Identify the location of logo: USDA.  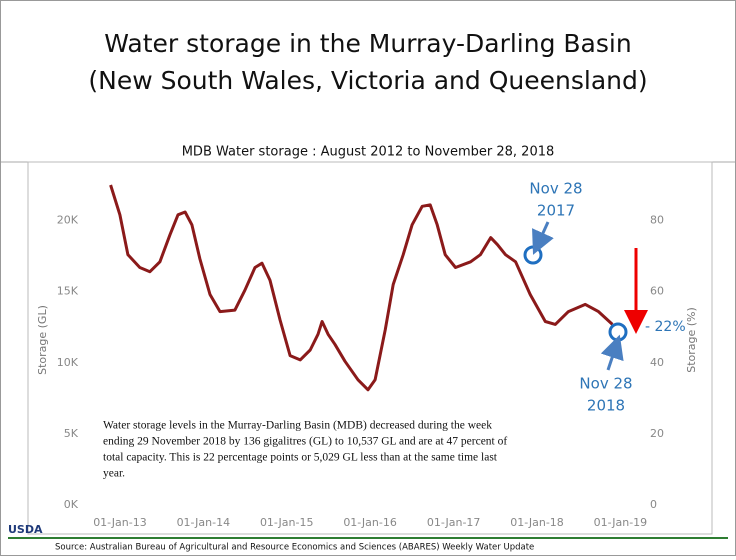
(25, 529).